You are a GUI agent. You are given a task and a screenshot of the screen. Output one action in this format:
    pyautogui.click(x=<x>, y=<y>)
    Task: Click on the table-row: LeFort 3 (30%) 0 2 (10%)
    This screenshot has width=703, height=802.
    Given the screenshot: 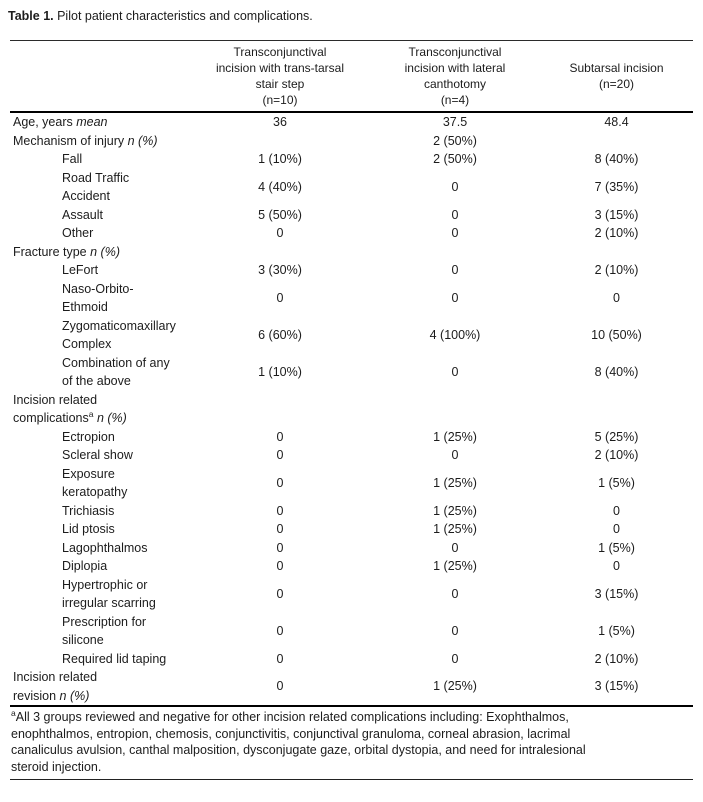 What is the action you would take?
    pyautogui.click(x=351, y=270)
    